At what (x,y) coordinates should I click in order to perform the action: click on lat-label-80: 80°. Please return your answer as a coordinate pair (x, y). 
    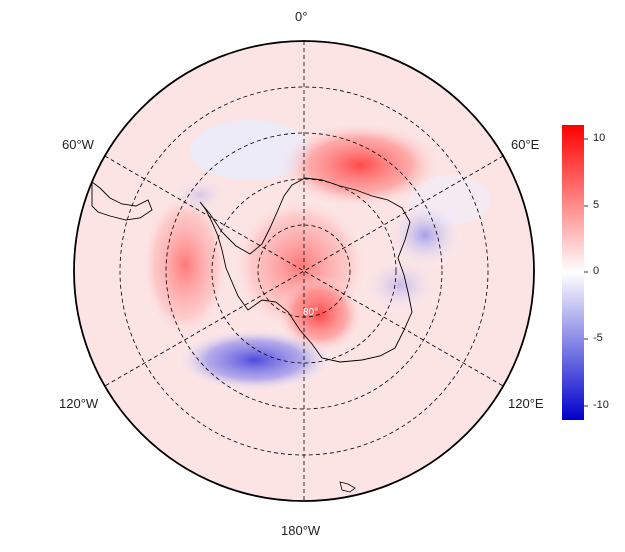
    Looking at the image, I should click on (311, 312).